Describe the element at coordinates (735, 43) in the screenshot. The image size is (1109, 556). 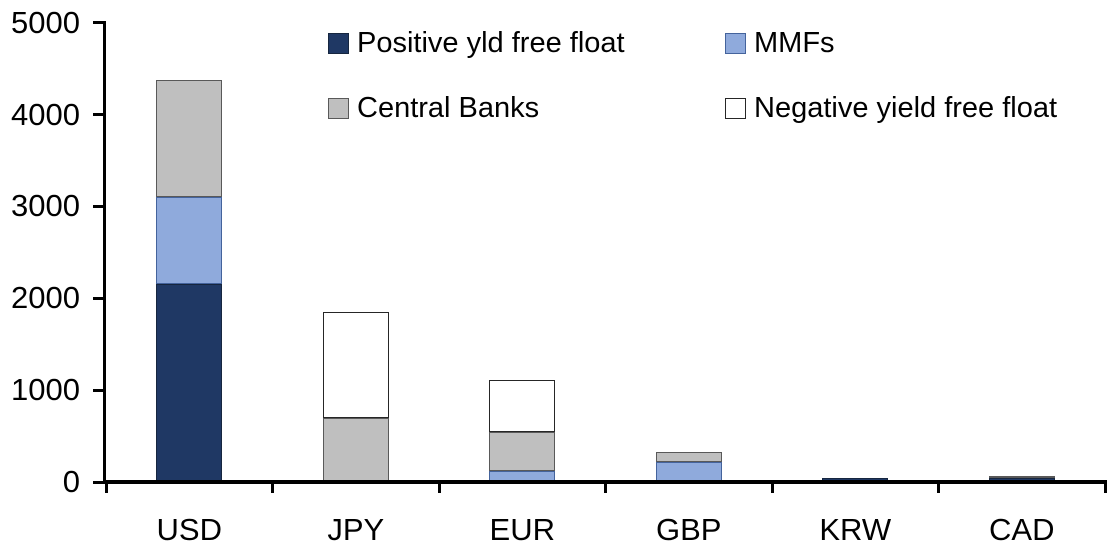
I see `legend-swatch-mmfs` at that location.